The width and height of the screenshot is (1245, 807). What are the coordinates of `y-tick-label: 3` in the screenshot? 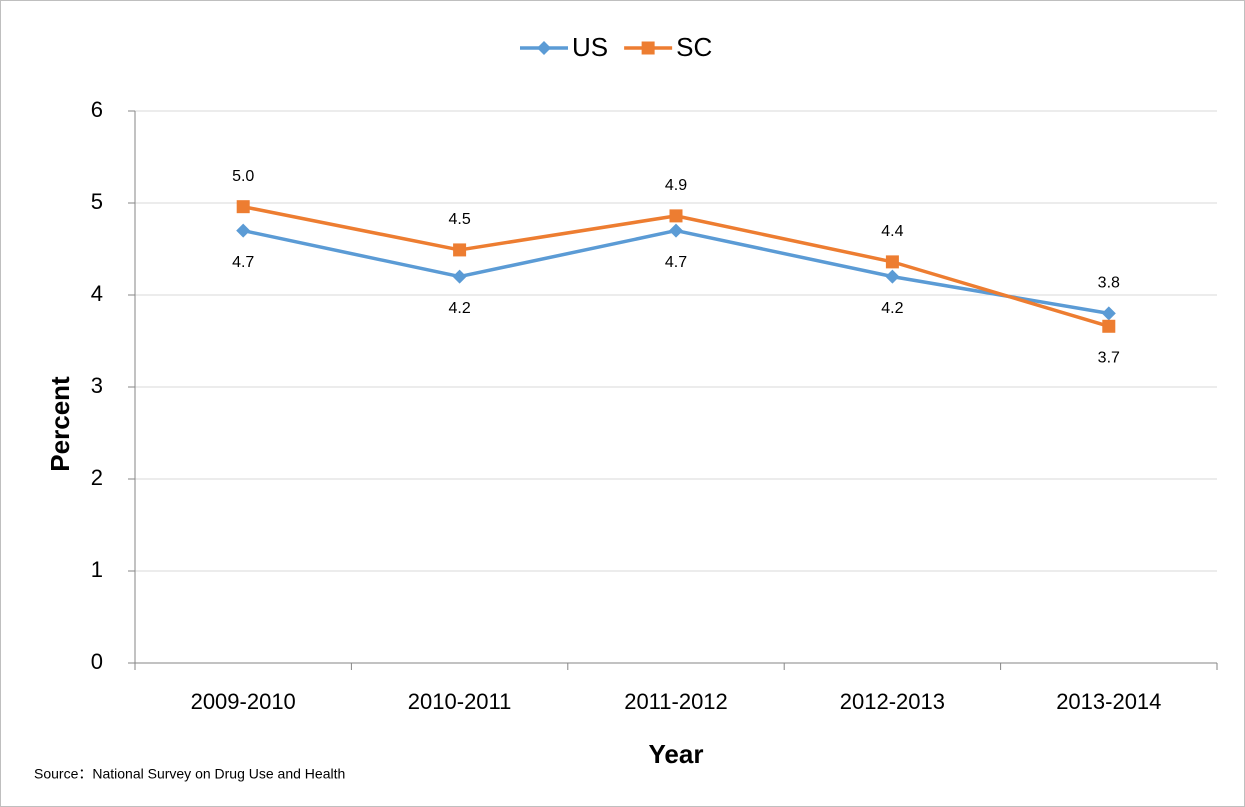 It's located at (97, 385).